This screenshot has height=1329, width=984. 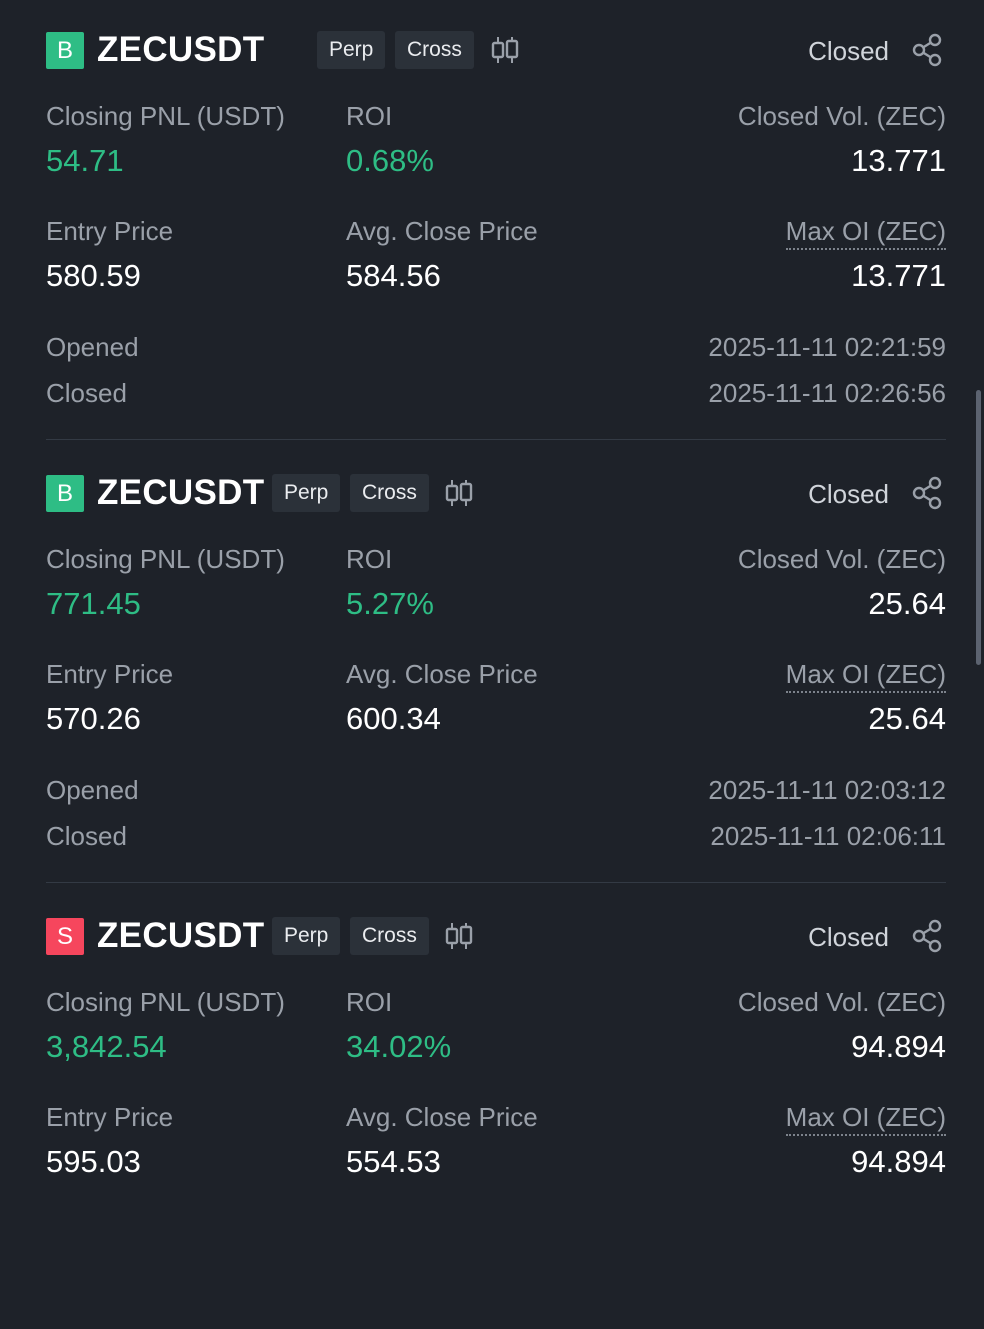 What do you see at coordinates (65, 936) in the screenshot?
I see `side-badge-sell: S` at bounding box center [65, 936].